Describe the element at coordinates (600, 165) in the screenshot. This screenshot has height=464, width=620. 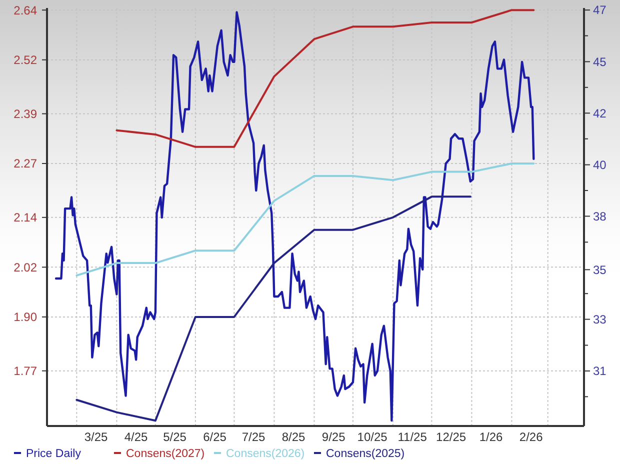
I see `y2-tick-label: 40` at that location.